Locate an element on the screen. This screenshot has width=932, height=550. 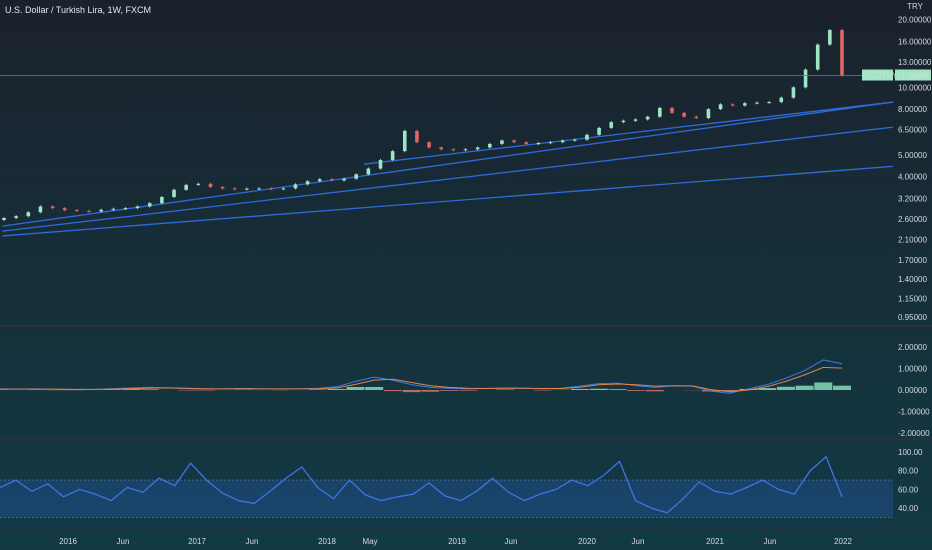
symbol-tag is located at coordinates (877, 75).